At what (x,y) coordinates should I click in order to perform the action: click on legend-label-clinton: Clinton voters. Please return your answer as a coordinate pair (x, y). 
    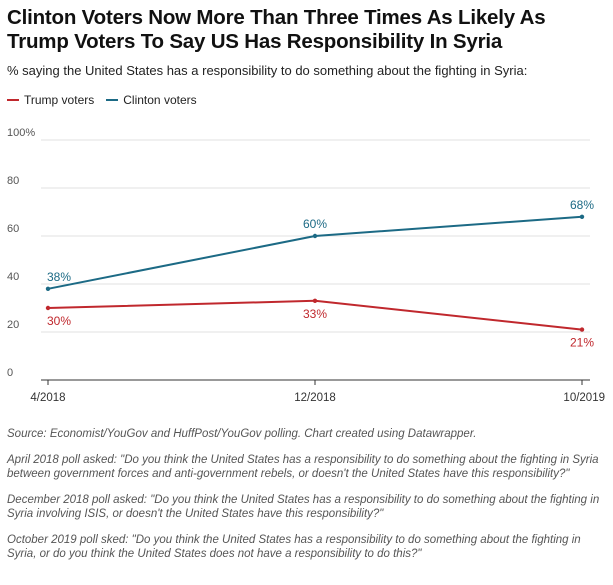
    Looking at the image, I should click on (160, 100).